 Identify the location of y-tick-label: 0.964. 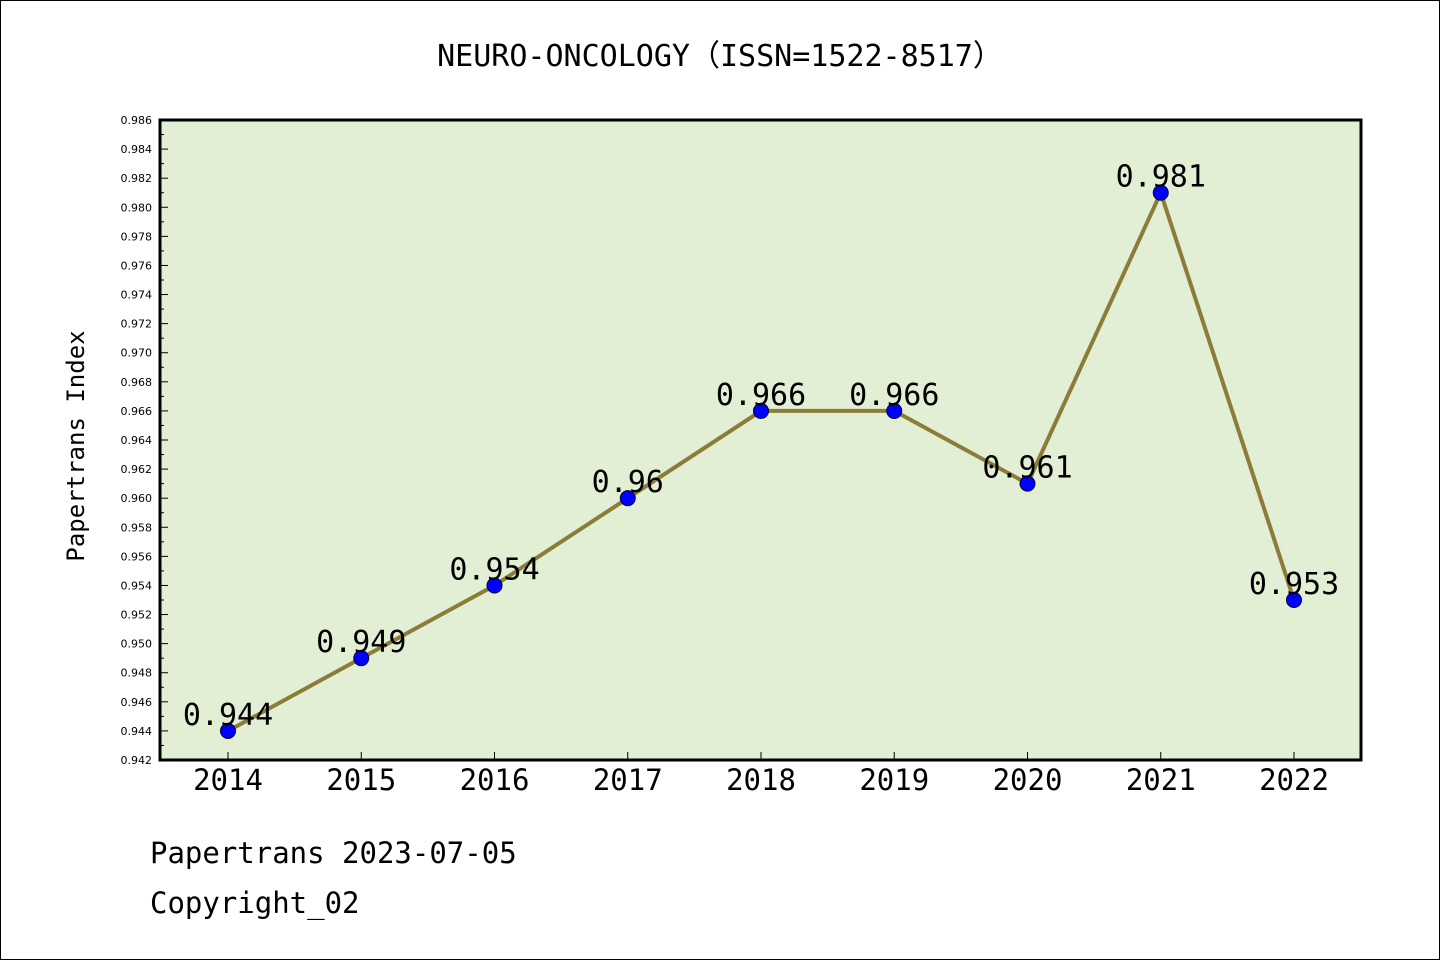
(137, 440).